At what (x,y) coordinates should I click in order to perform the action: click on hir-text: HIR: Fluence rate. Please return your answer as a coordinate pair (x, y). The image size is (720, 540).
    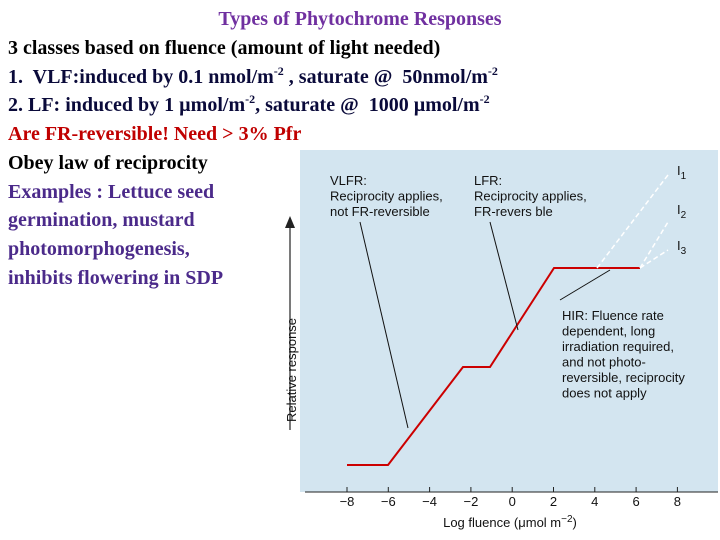
    Looking at the image, I should click on (613, 315).